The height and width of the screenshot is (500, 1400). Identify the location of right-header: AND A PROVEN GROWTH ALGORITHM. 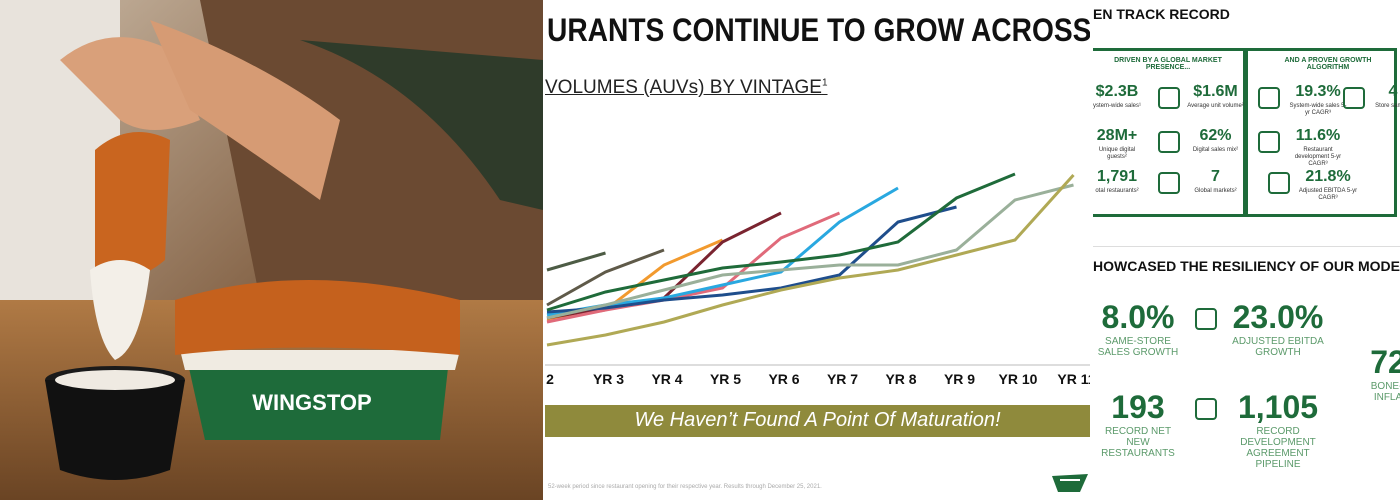
(1328, 64).